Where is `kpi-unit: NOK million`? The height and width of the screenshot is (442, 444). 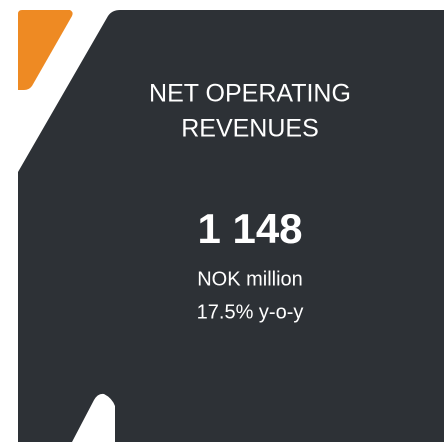
kpi-unit: NOK million is located at coordinates (250, 279).